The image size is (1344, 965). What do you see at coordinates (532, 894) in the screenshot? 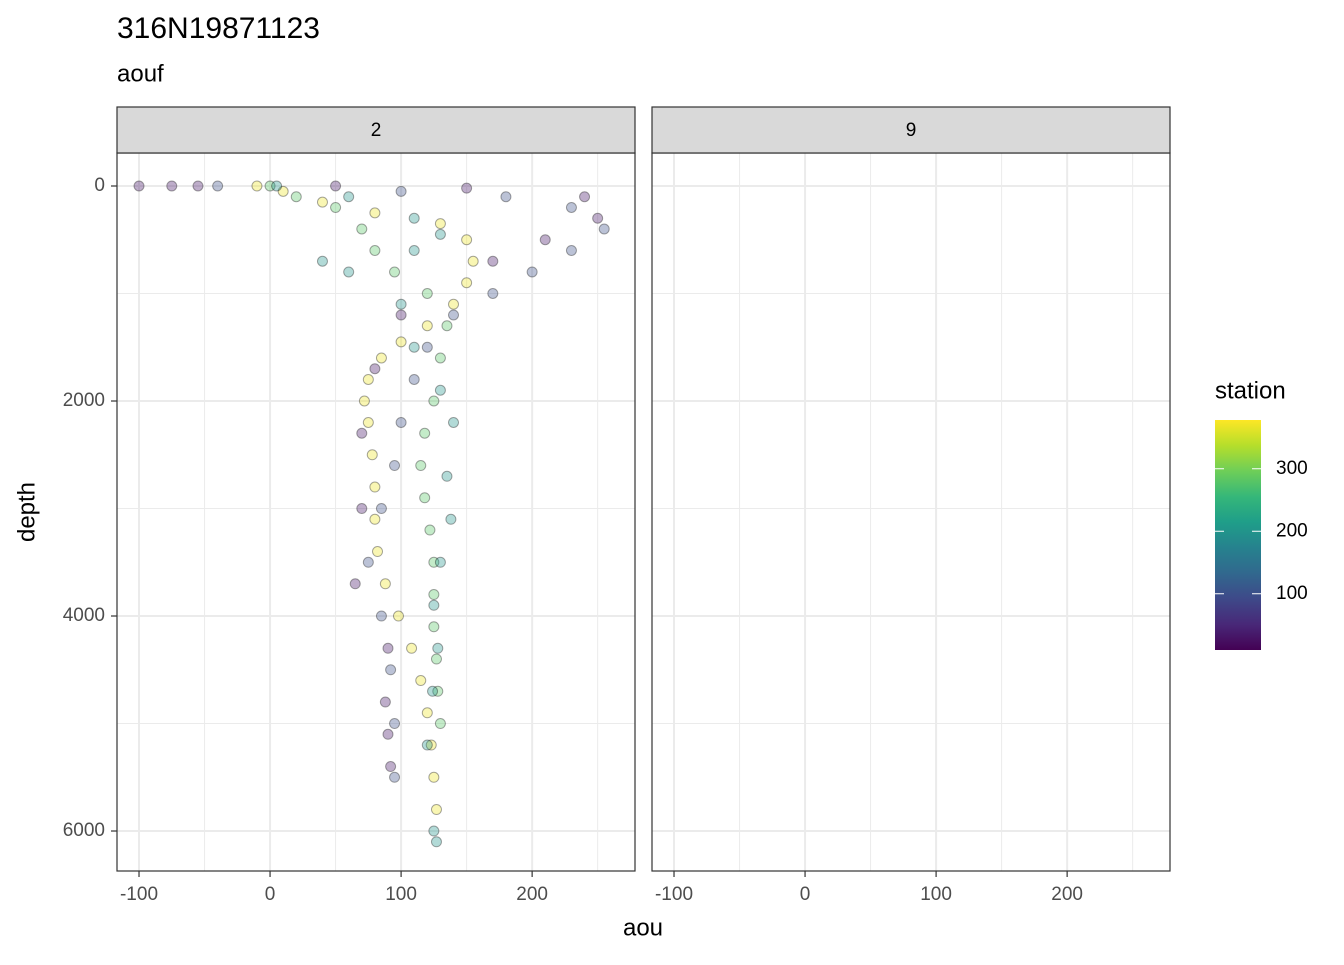
I see `x-tick-label: 200` at bounding box center [532, 894].